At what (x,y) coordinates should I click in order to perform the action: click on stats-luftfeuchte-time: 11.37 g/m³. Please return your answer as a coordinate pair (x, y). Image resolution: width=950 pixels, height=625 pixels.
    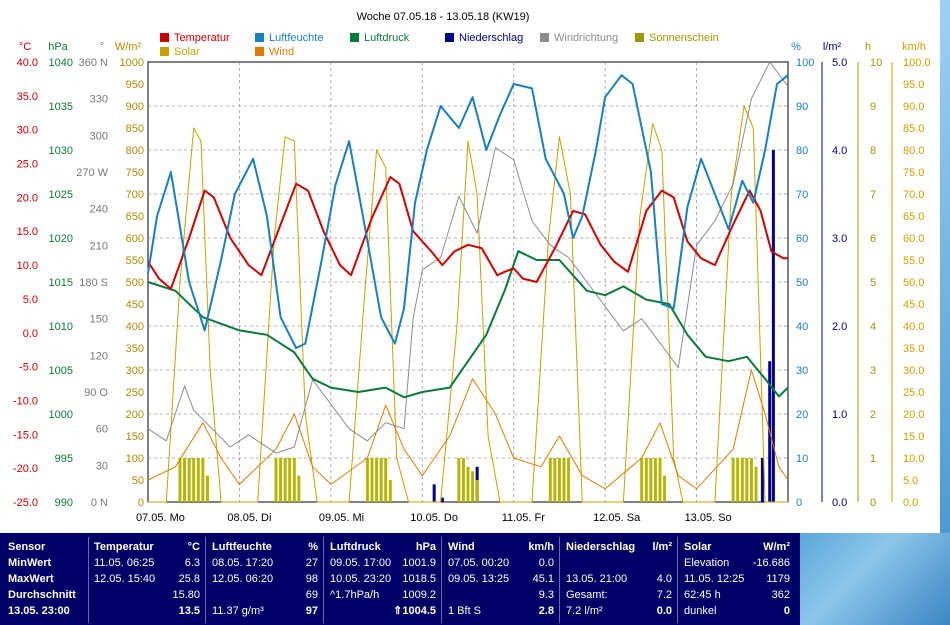
    Looking at the image, I should click on (238, 611).